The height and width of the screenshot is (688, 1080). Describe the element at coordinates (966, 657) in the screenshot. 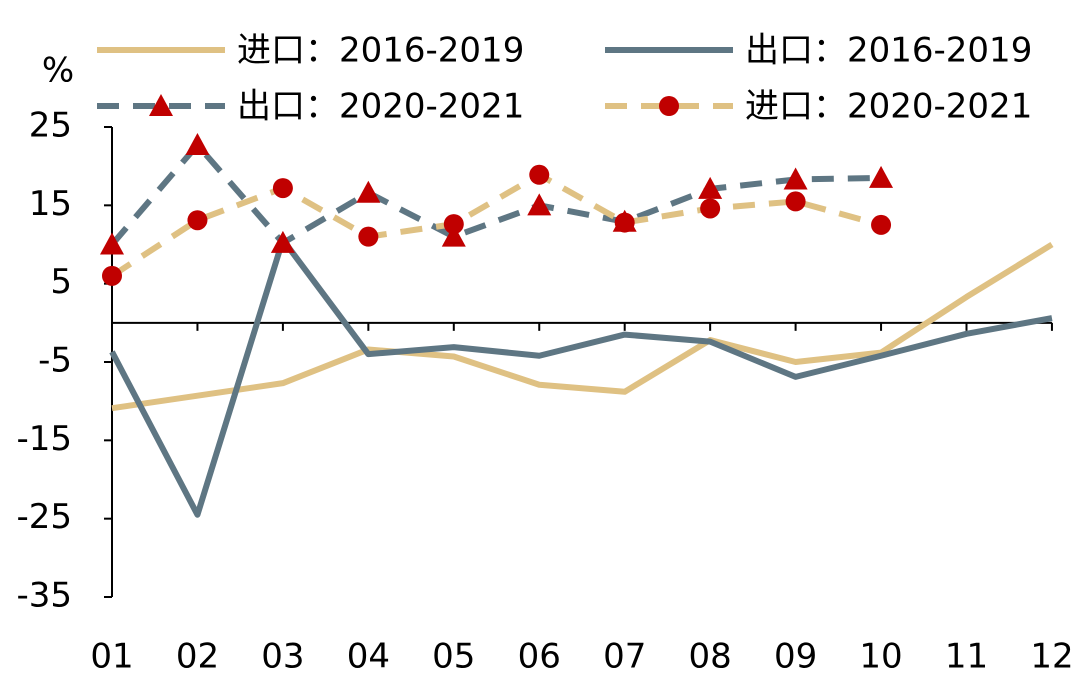

I see `x-tick-label: 11` at that location.